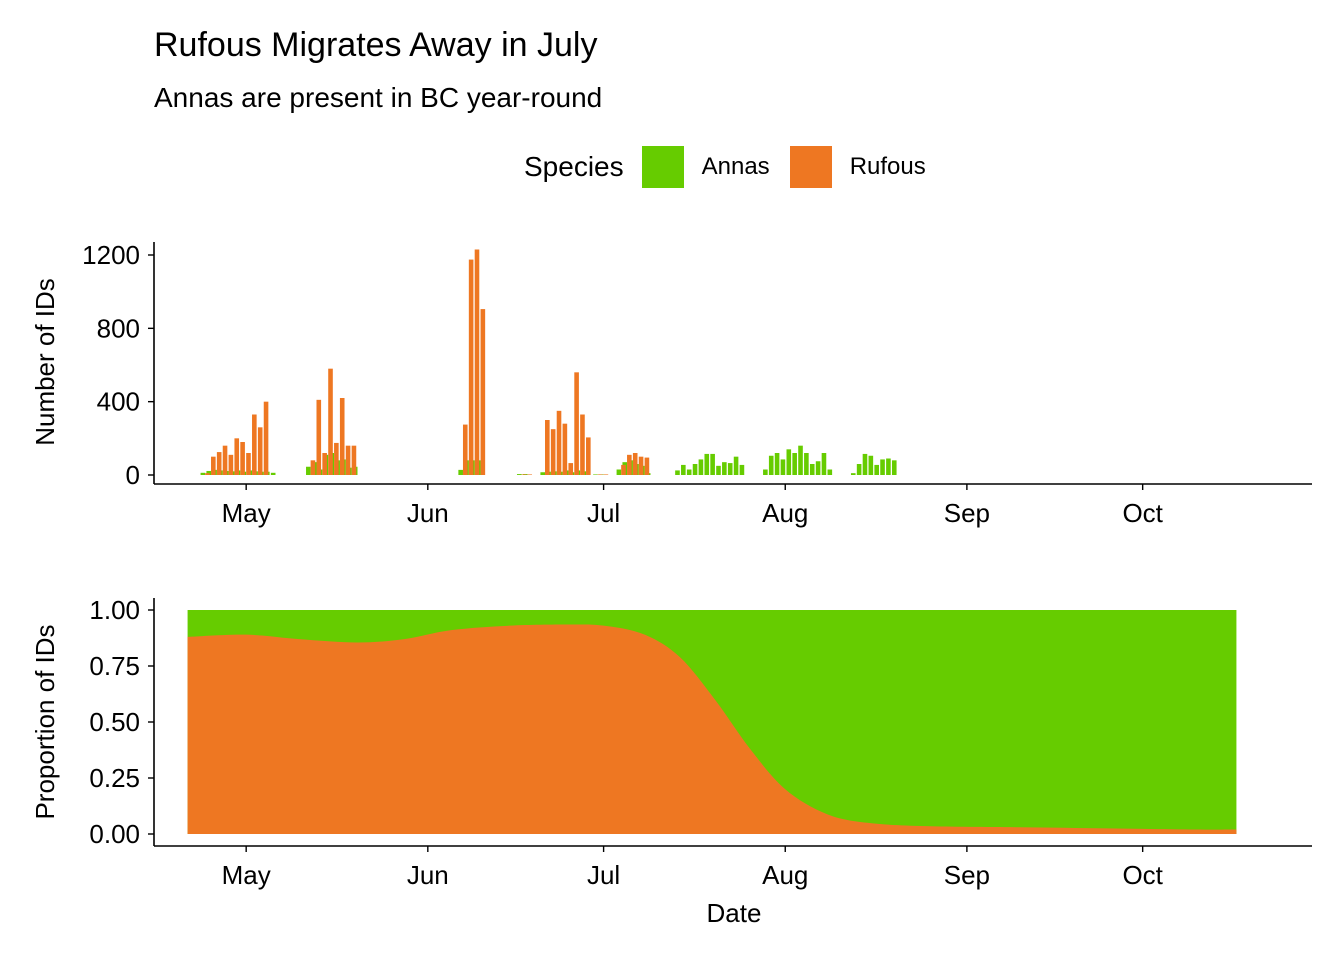  What do you see at coordinates (734, 913) in the screenshot?
I see `x-axis-label: Date` at bounding box center [734, 913].